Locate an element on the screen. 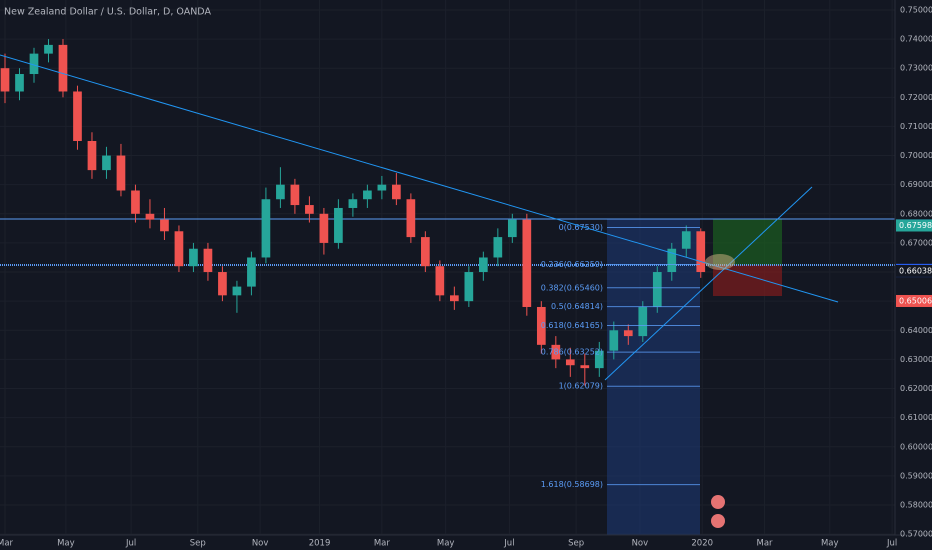  y-tick-label: 0.60000 is located at coordinates (916, 446).